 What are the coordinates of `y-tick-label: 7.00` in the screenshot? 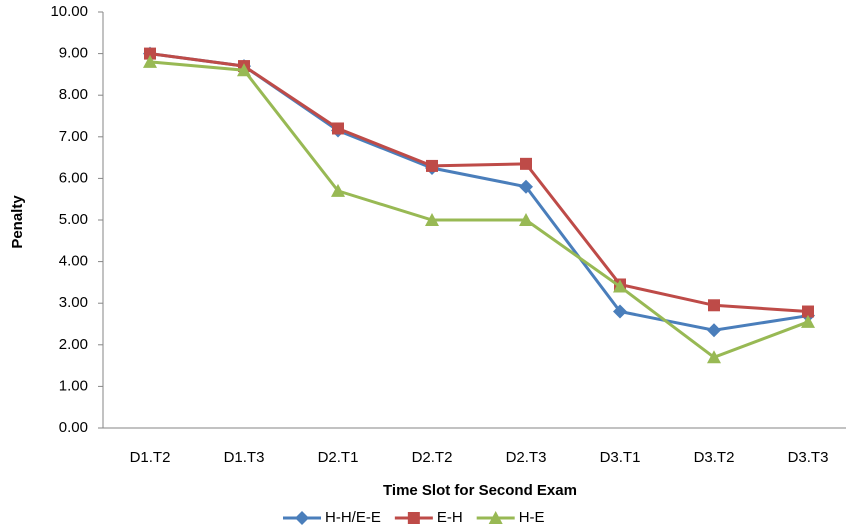 It's located at (73, 136).